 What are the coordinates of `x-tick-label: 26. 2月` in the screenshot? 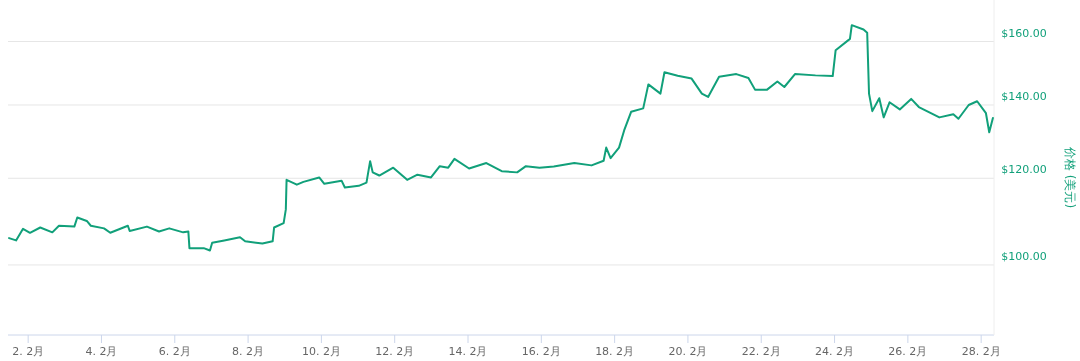 It's located at (908, 351).